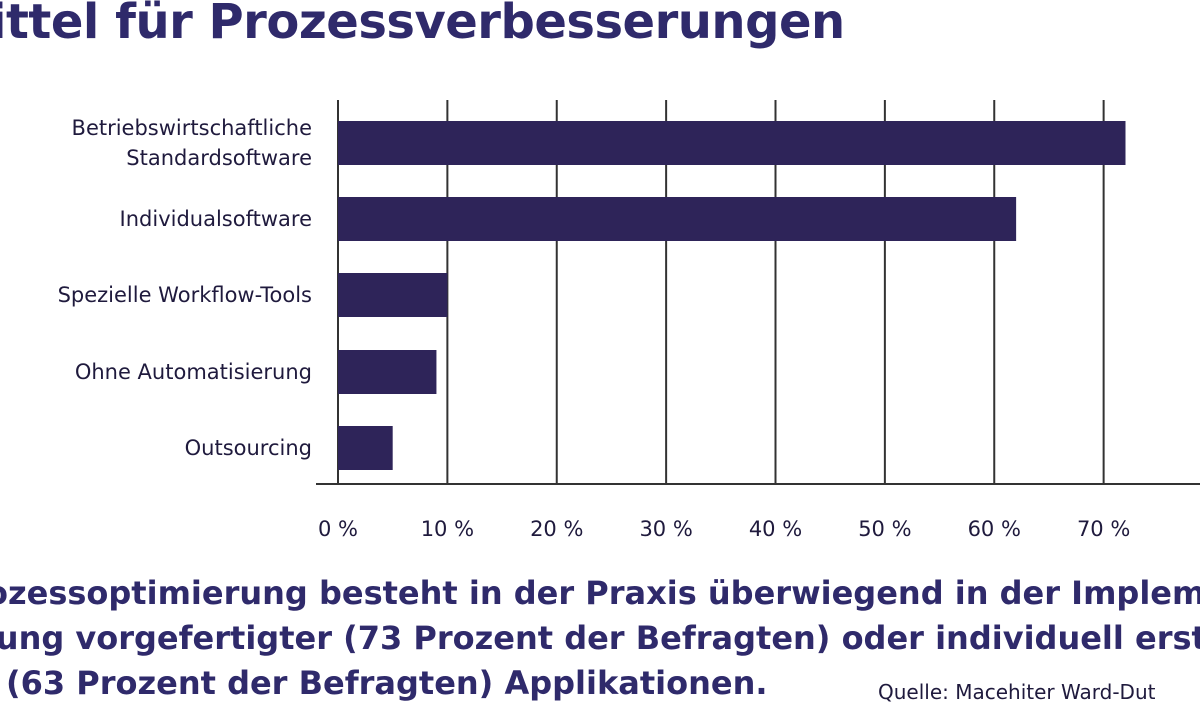  Describe the element at coordinates (447, 529) in the screenshot. I see `x-tick-label: 10 %` at that location.